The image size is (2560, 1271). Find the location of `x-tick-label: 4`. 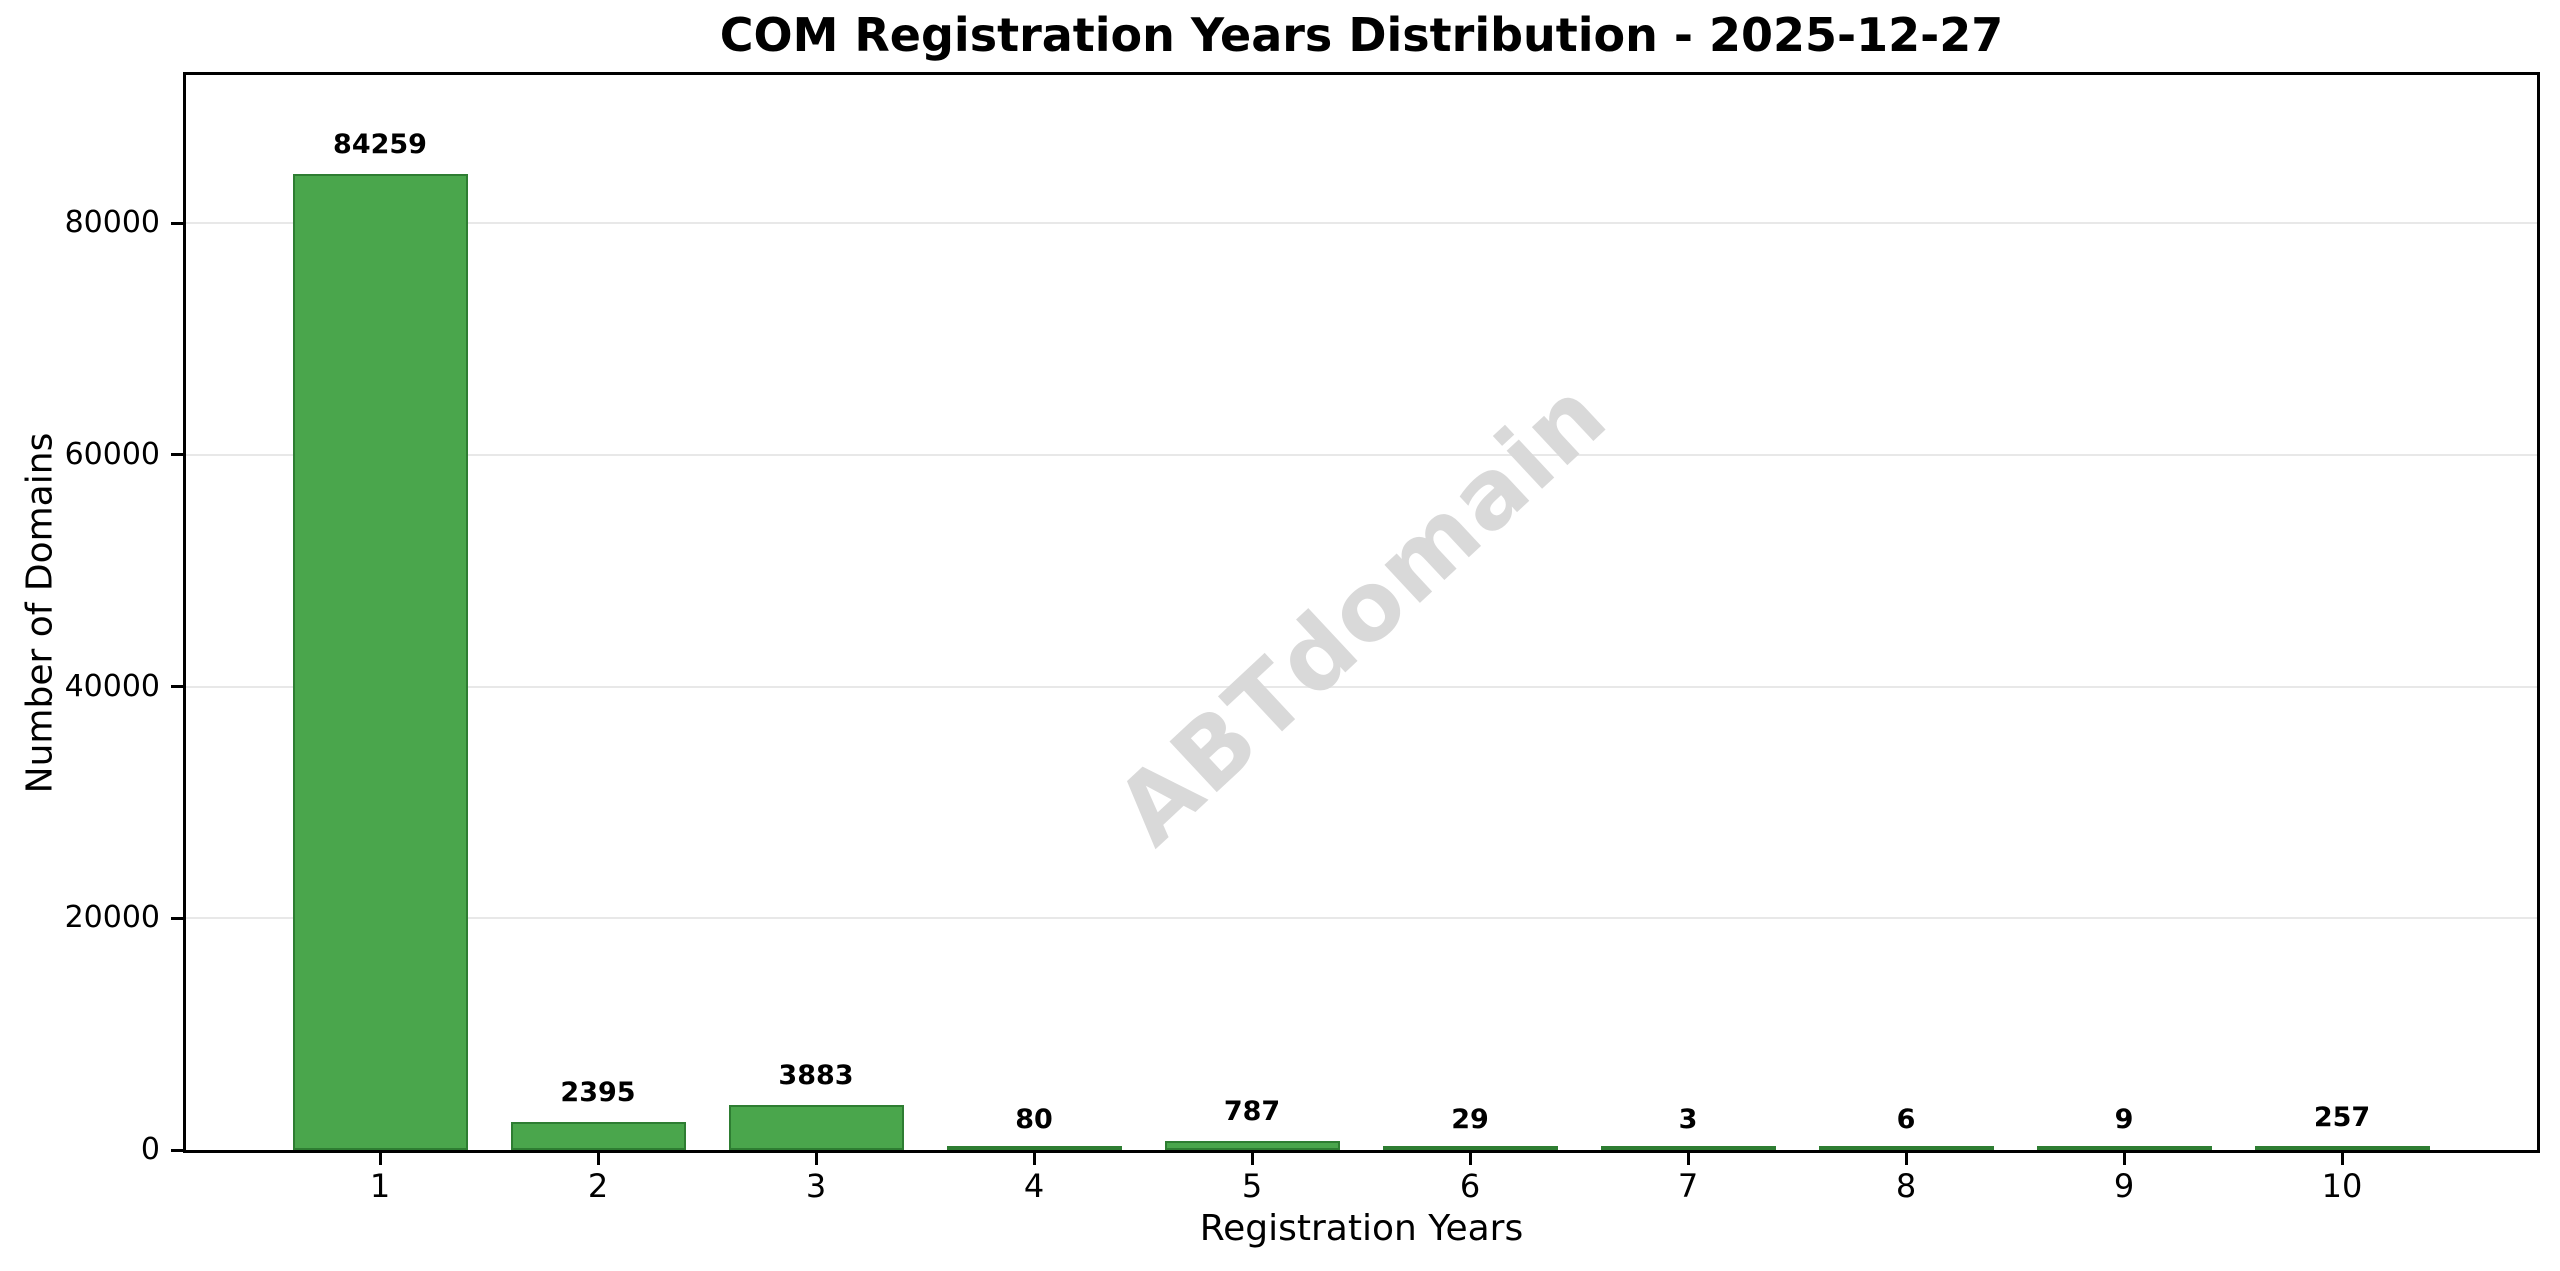

x-tick-label: 4 is located at coordinates (1034, 1186).